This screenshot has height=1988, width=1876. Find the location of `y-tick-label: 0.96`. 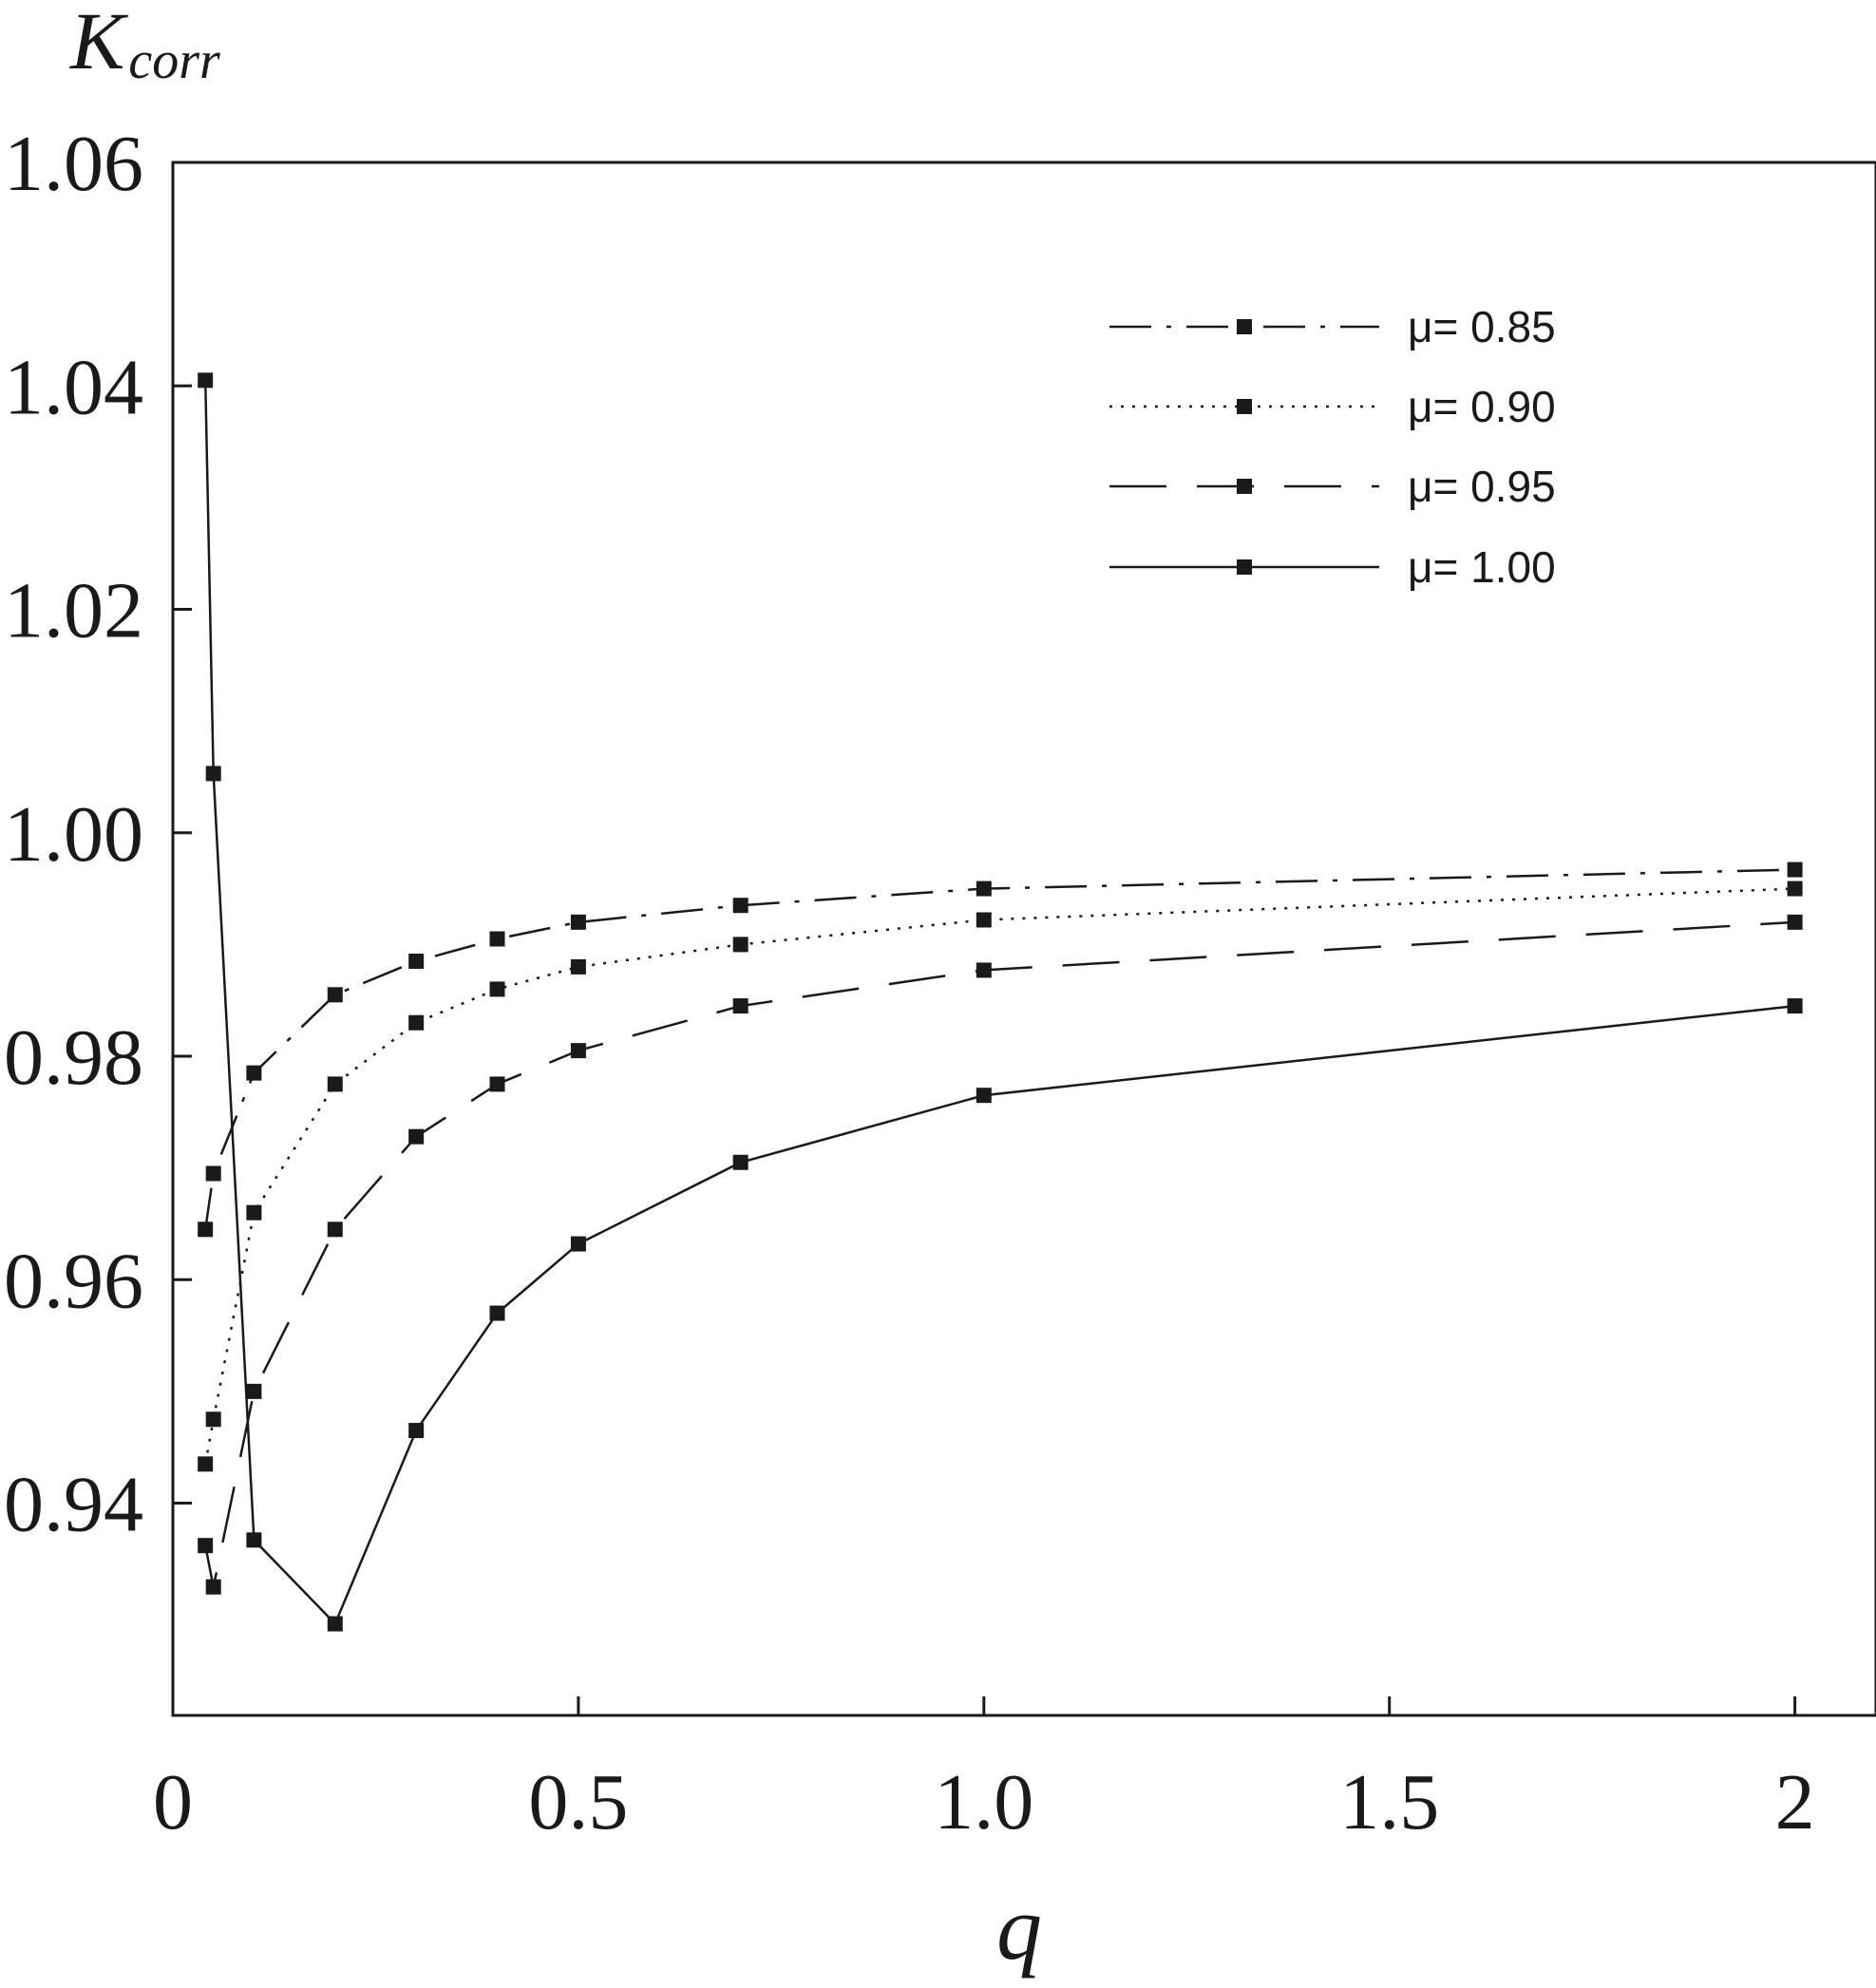

y-tick-label: 0.96 is located at coordinates (74, 1281).